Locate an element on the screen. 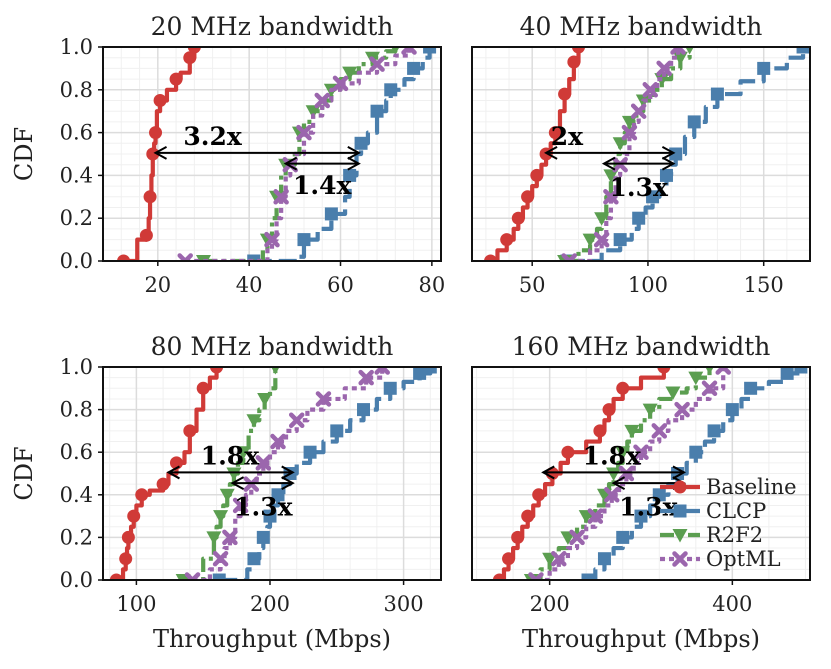  annotation-label: 2x is located at coordinates (567, 136).